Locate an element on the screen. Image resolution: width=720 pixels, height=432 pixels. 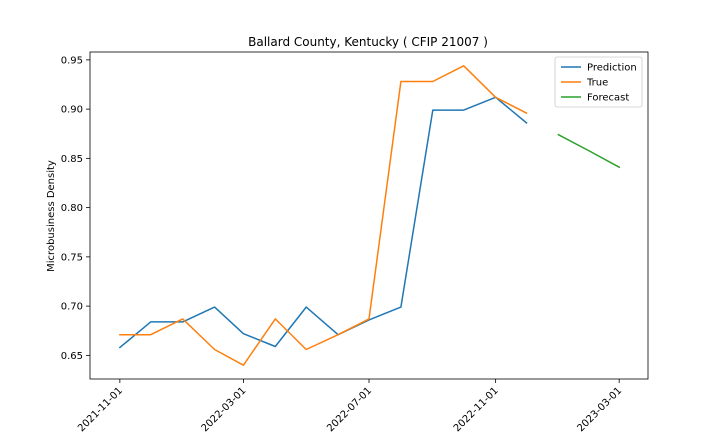
y-tick-label: 0.80 is located at coordinates (72, 208).